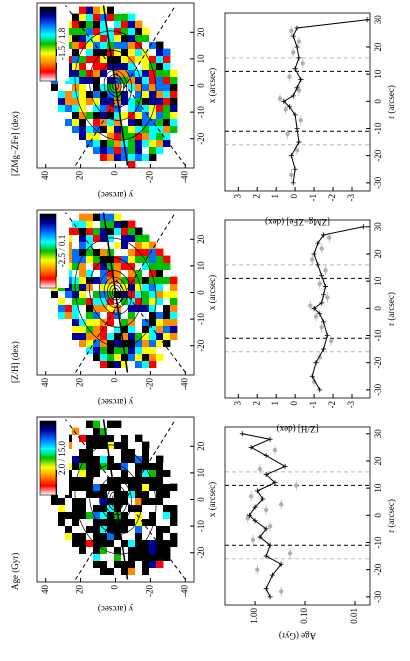 The width and height of the screenshot is (410, 661). What do you see at coordinates (115, 380) in the screenshot?
I see `y-tick-label: 0` at bounding box center [115, 380].